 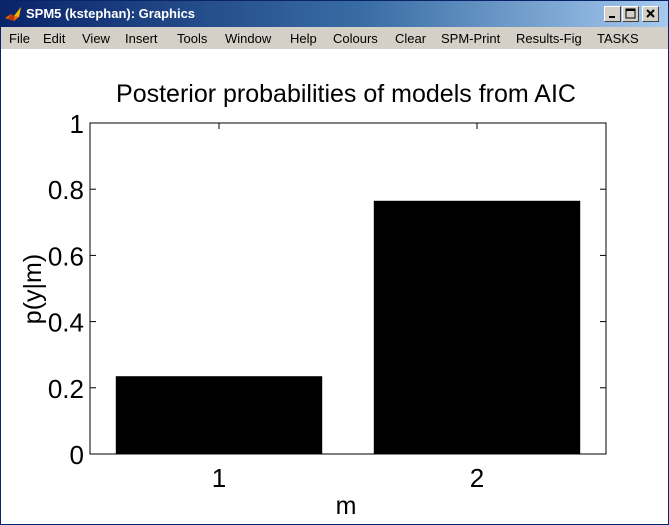 I want to click on menu-tools: Tools, so click(x=192, y=38).